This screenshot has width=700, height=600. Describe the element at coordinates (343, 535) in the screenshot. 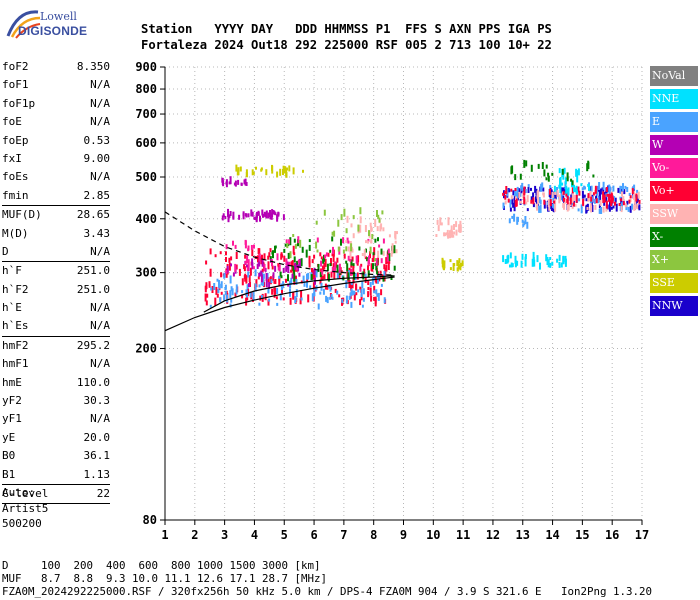

I see `x-tick-label: 7` at that location.